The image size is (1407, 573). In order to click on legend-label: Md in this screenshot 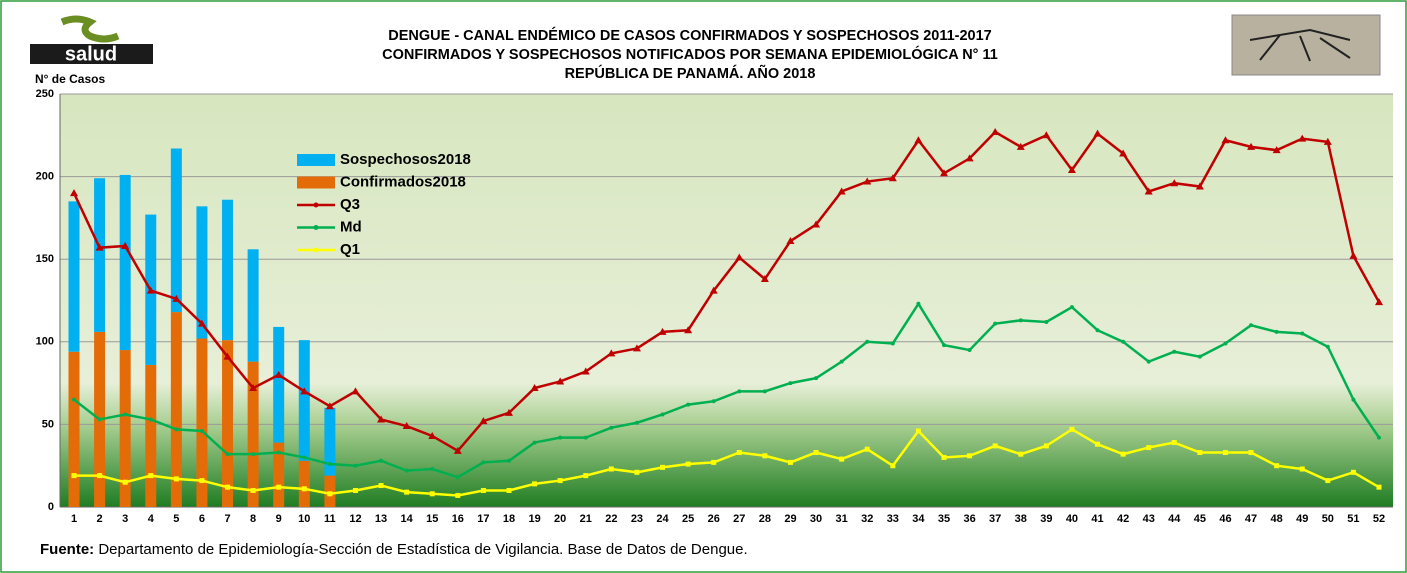, I will do `click(351, 226)`.